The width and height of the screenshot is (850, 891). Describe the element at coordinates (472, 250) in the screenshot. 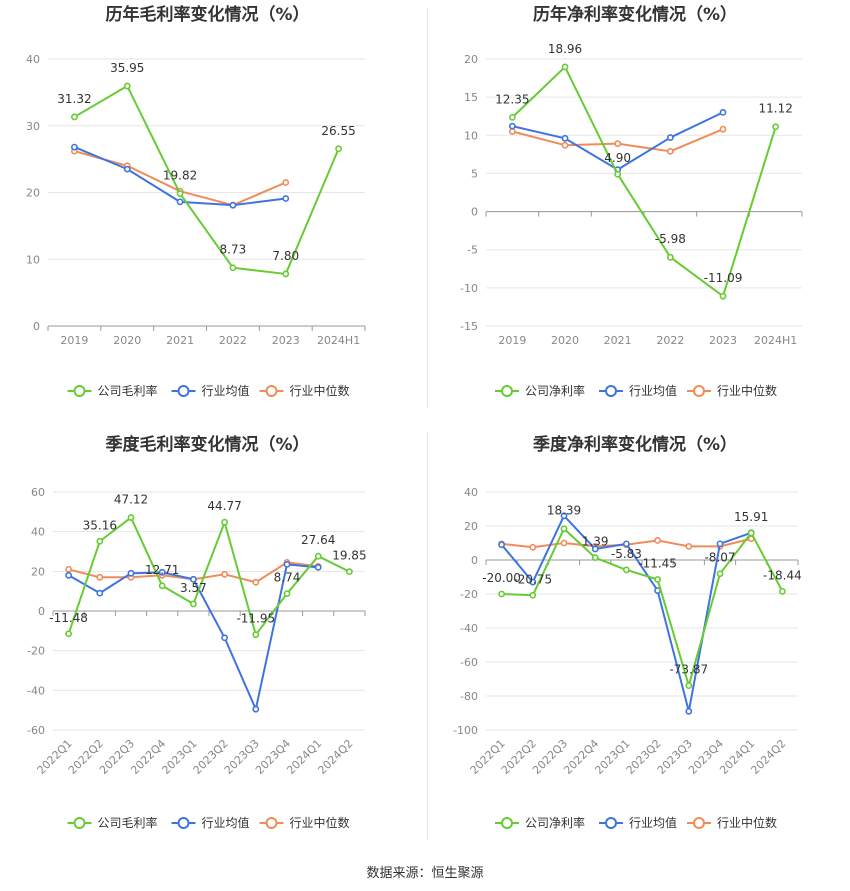

I see `y-tick-label: -5` at that location.